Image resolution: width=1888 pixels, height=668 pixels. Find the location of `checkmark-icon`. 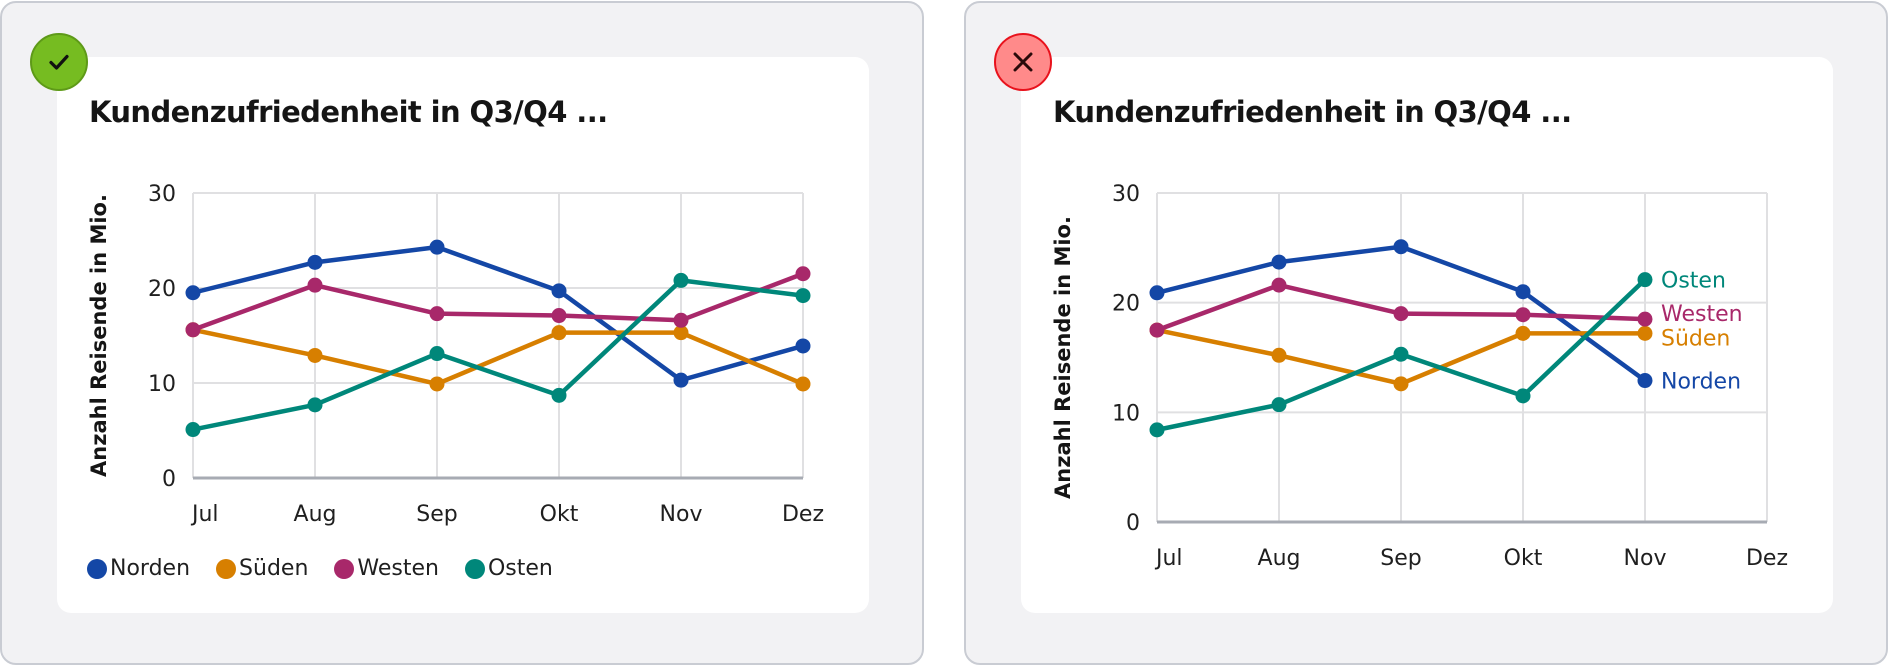

checkmark-icon is located at coordinates (59, 62).